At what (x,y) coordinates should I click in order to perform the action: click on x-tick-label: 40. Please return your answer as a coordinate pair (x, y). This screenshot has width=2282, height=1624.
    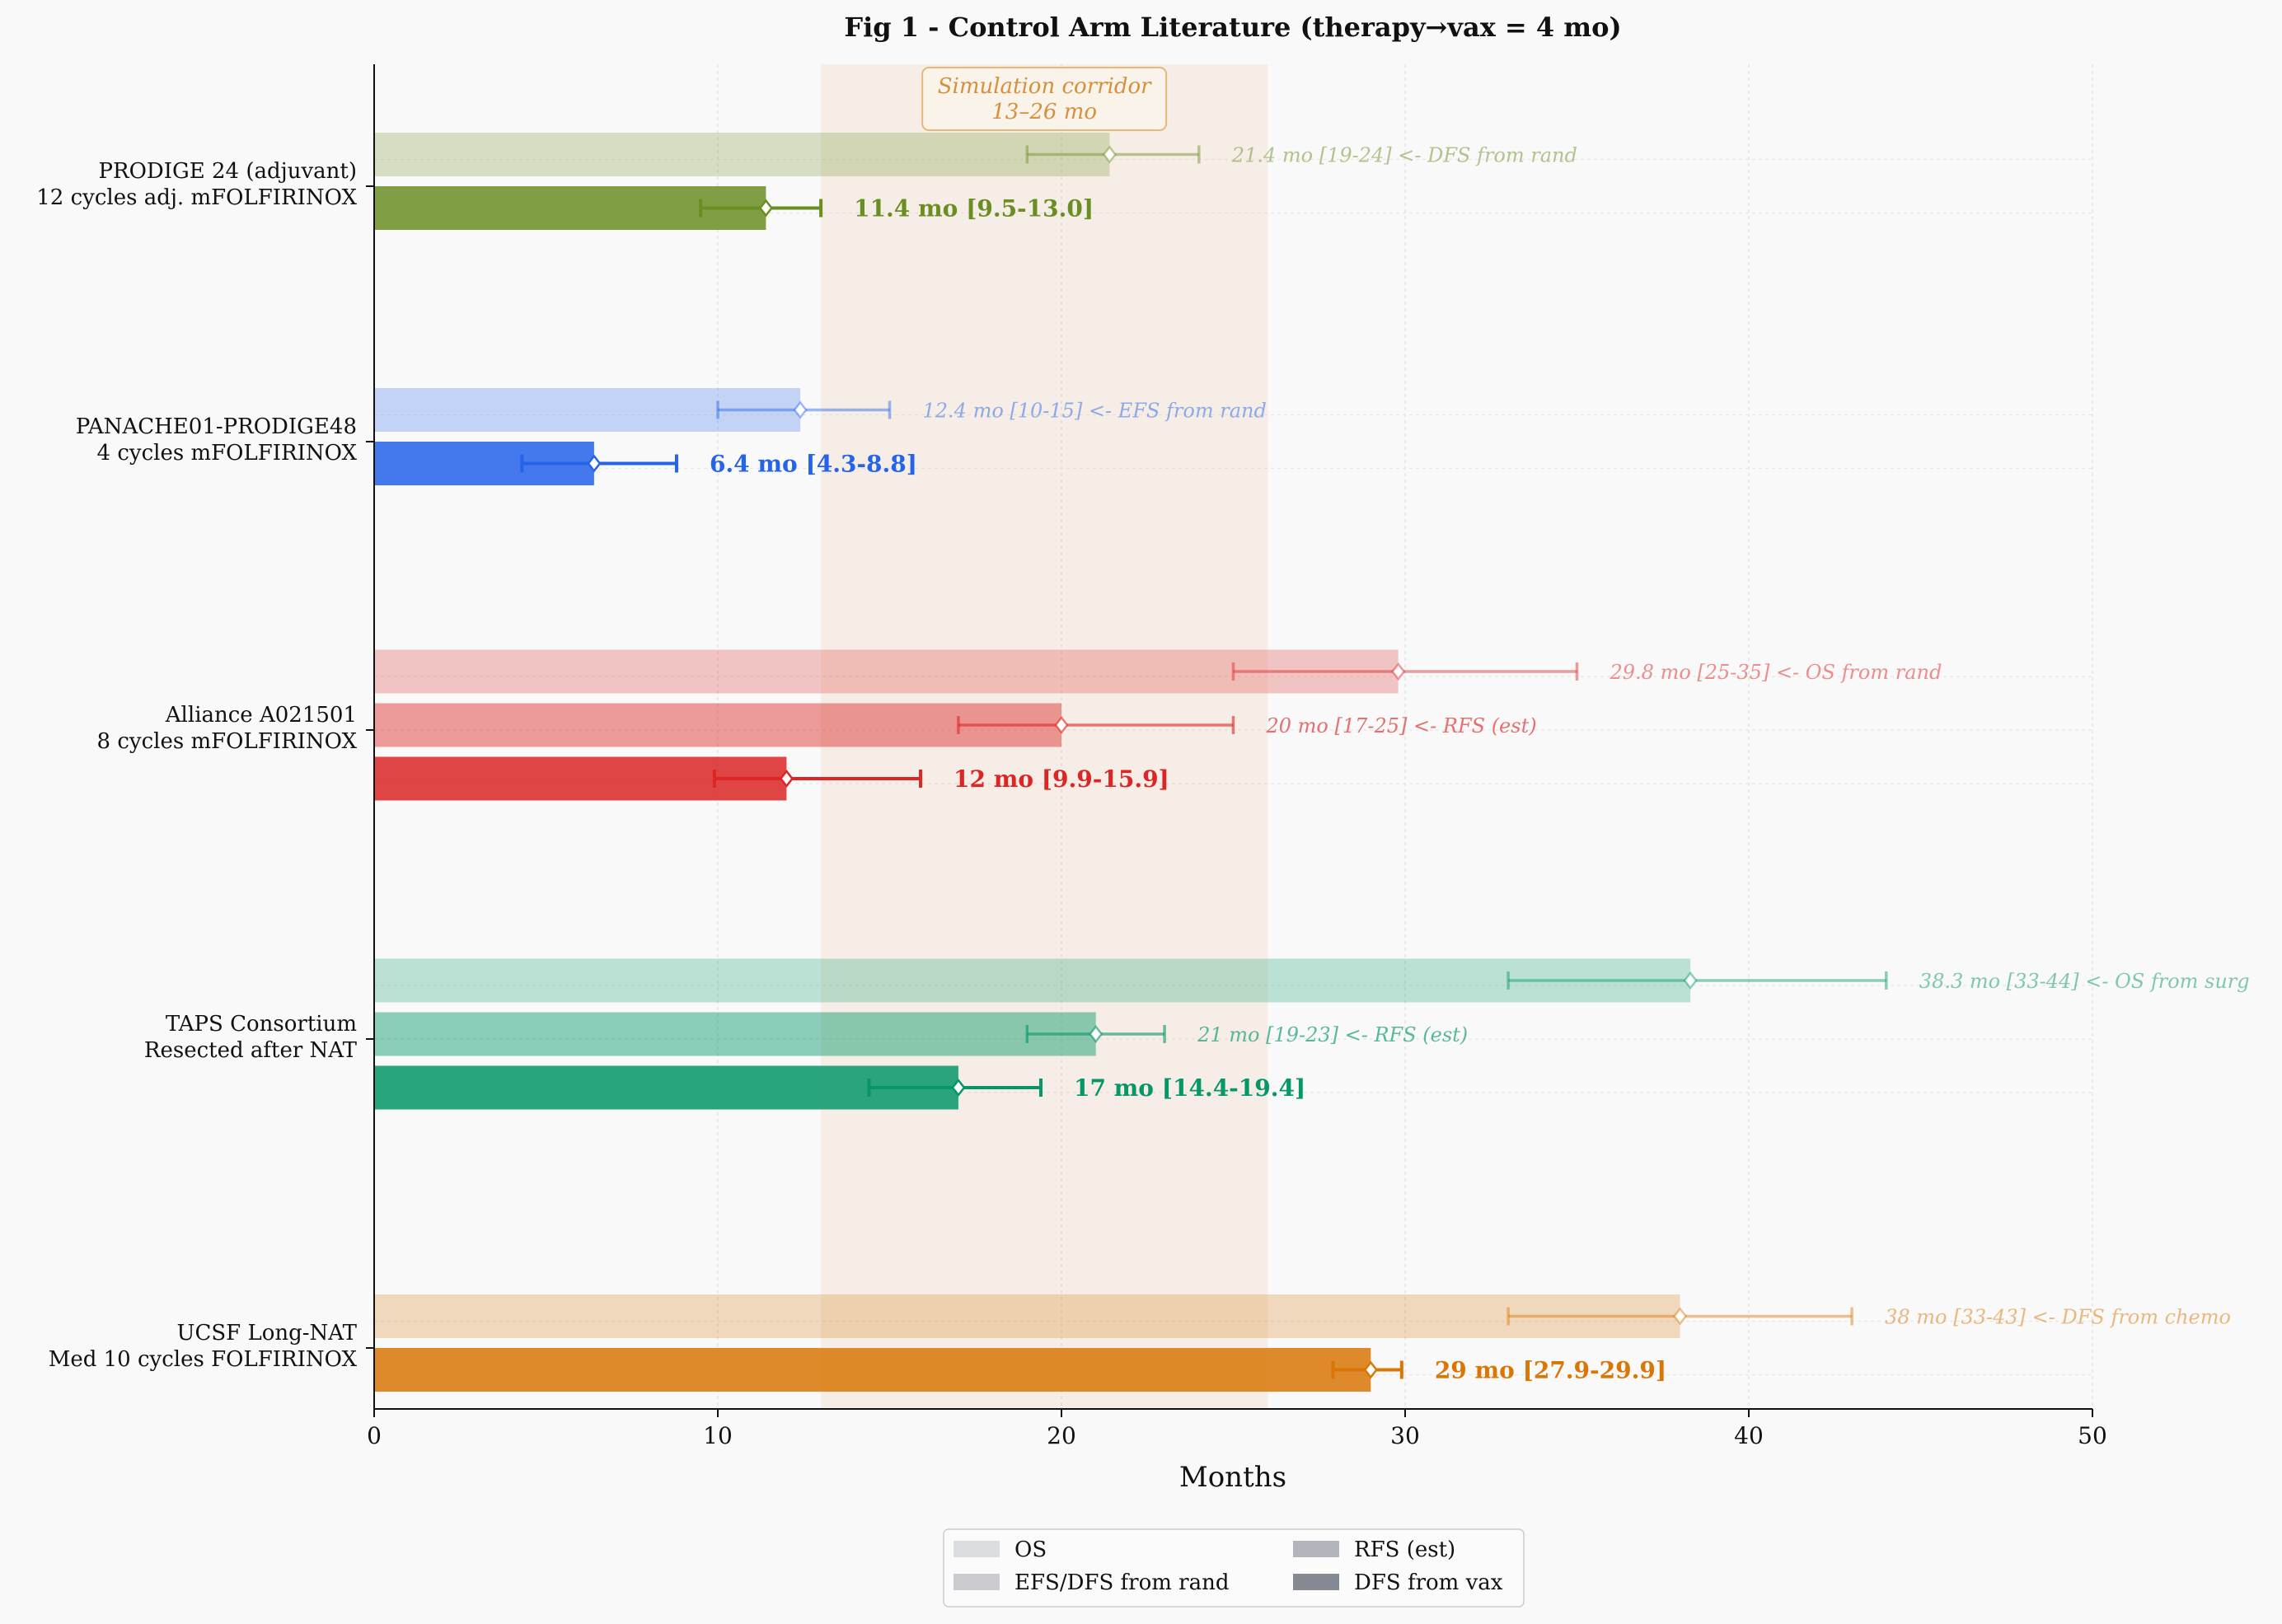
    Looking at the image, I should click on (1749, 1435).